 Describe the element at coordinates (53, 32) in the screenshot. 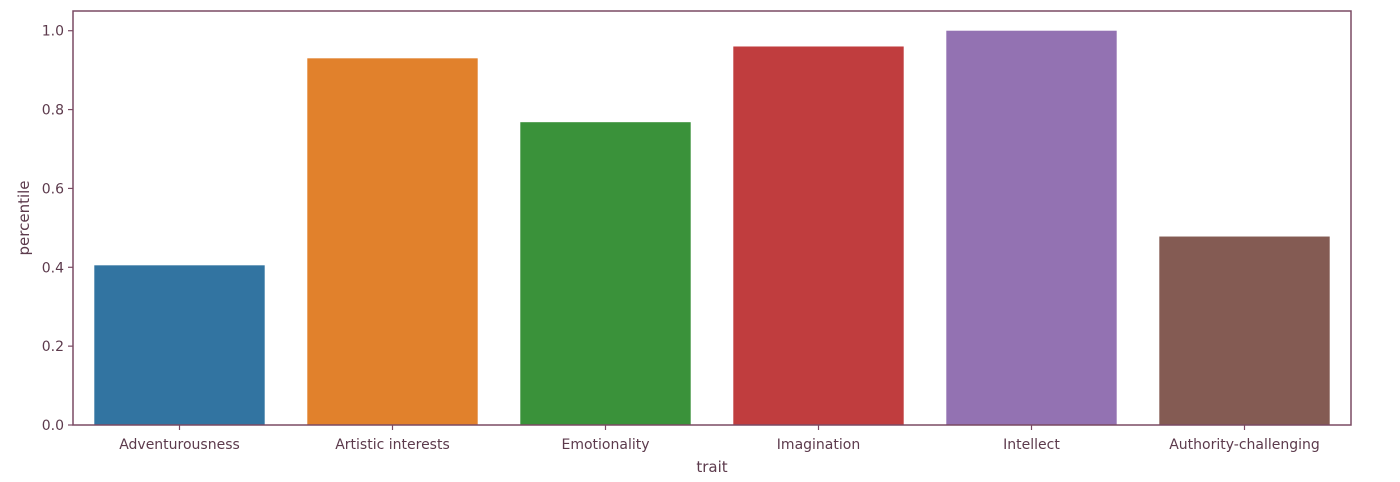

I see `y-tick-label: 1.0` at that location.